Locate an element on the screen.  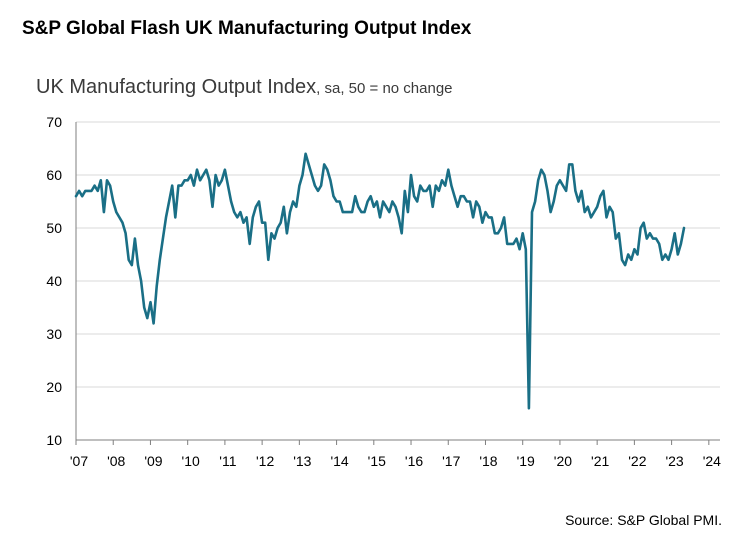
x-tick-label: '13 is located at coordinates (302, 461).